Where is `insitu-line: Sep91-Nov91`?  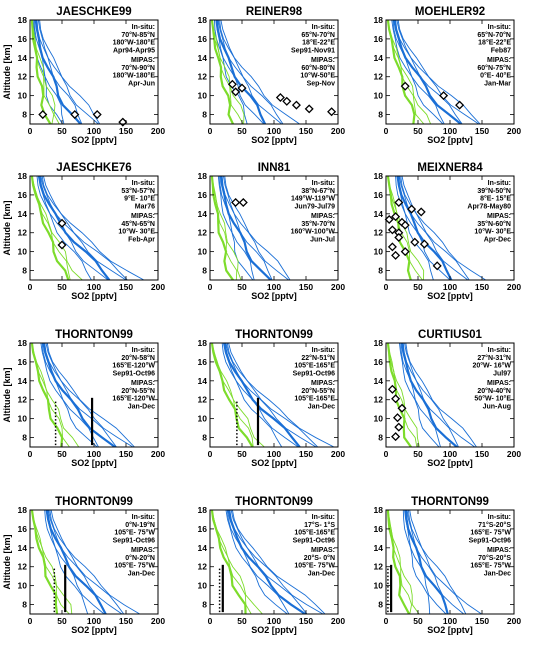 insitu-line: Sep91-Nov91 is located at coordinates (313, 50).